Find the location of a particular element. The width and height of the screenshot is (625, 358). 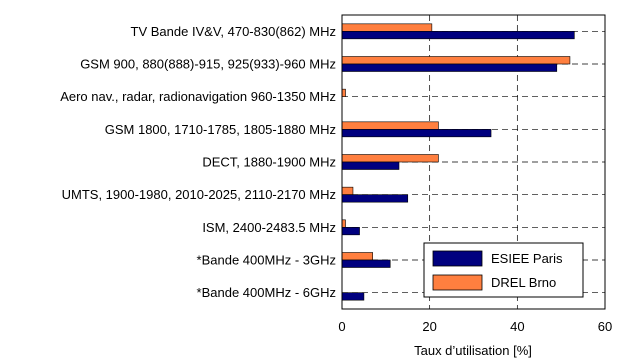

y-tick-label: GSM 900, 880(888)-915, 925(933)-960 MHz is located at coordinates (208, 64).